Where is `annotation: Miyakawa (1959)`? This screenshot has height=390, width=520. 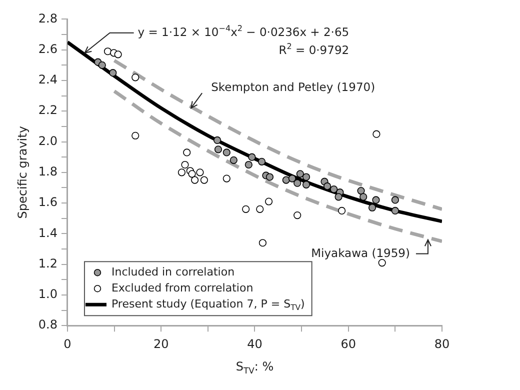
annotation: Miyakawa (1959) is located at coordinates (360, 253).